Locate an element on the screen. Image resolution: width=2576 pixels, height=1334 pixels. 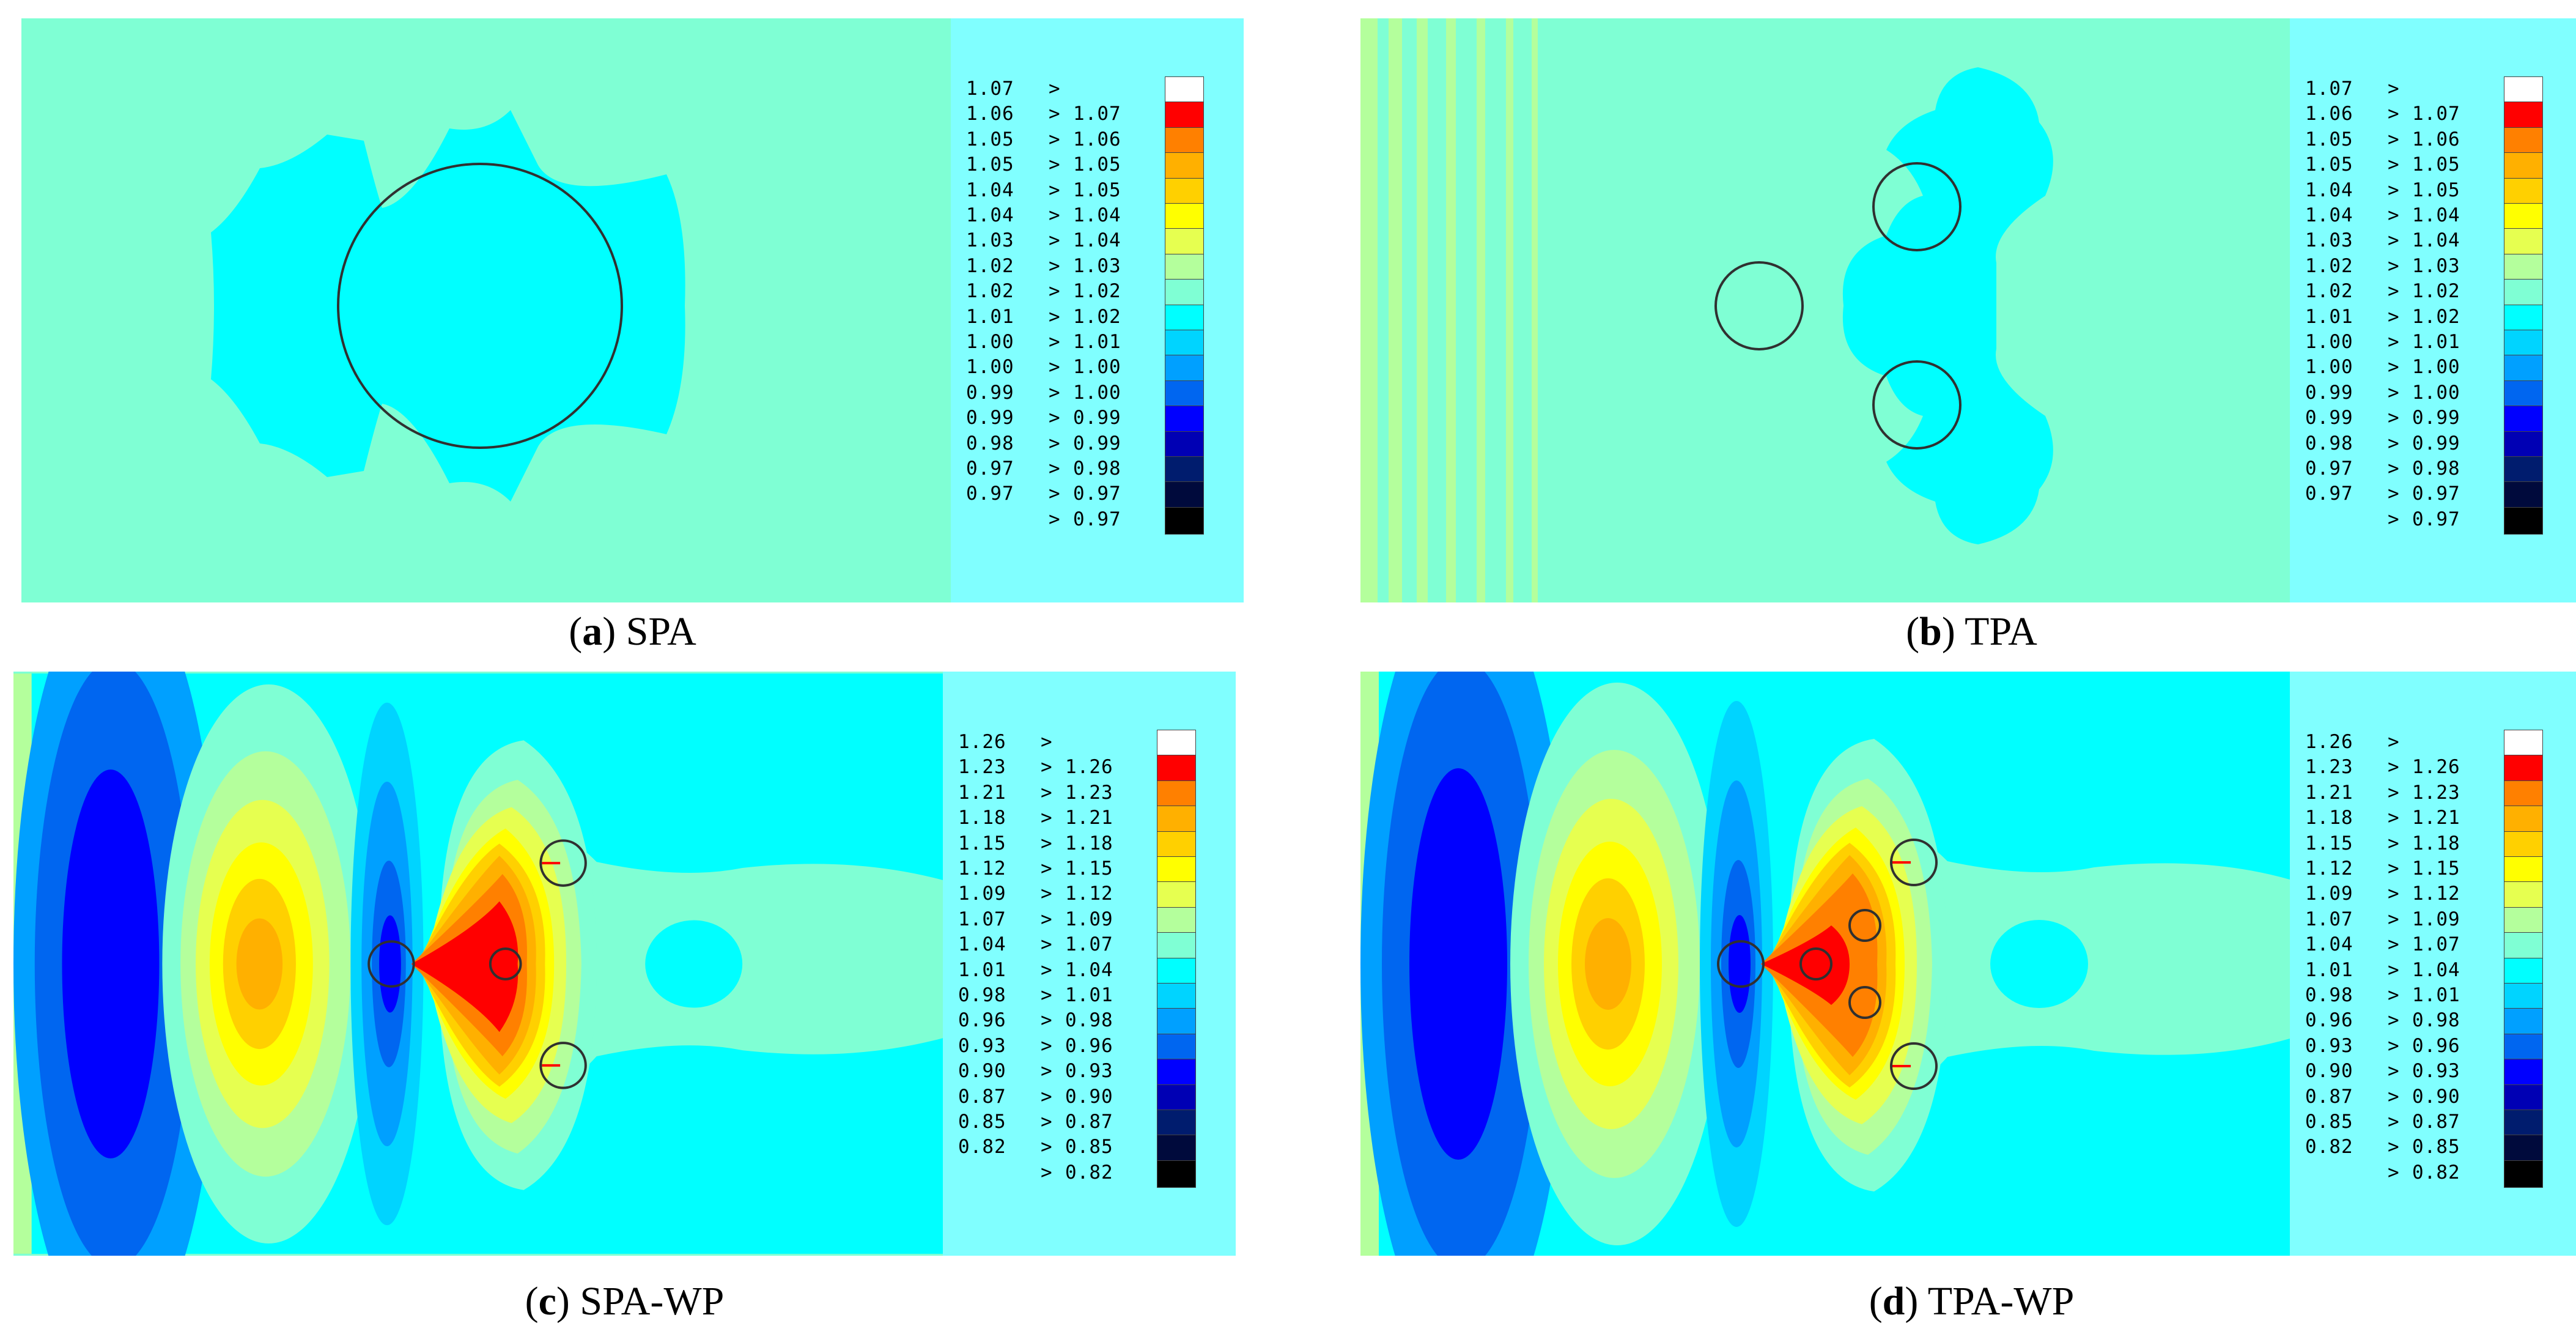
legend-high-value: 0.90 is located at coordinates (2436, 1097).